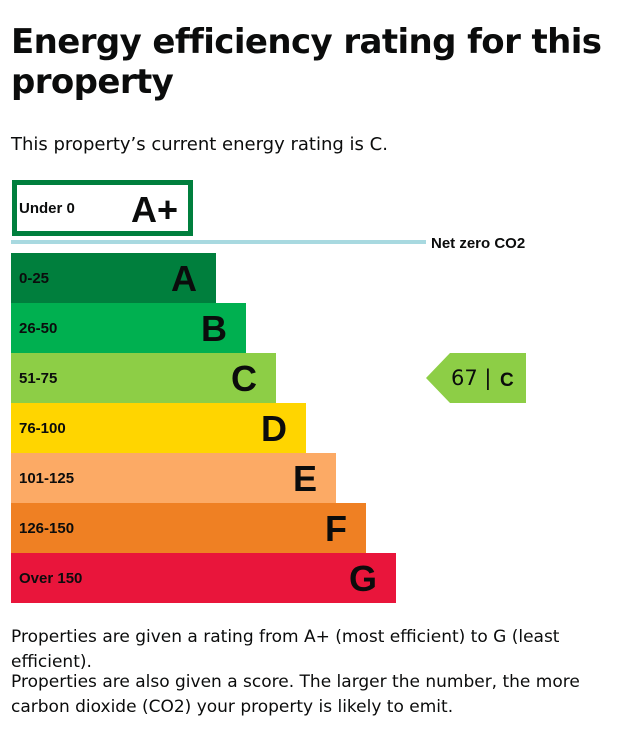  I want to click on band-e-range: 101-125, so click(46, 478).